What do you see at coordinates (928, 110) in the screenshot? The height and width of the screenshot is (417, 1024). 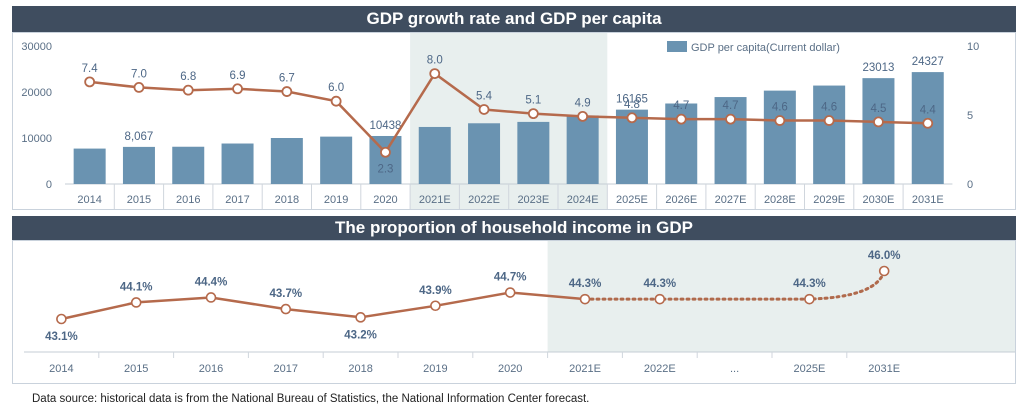 I see `gdp-growth-label: 4.4` at bounding box center [928, 110].